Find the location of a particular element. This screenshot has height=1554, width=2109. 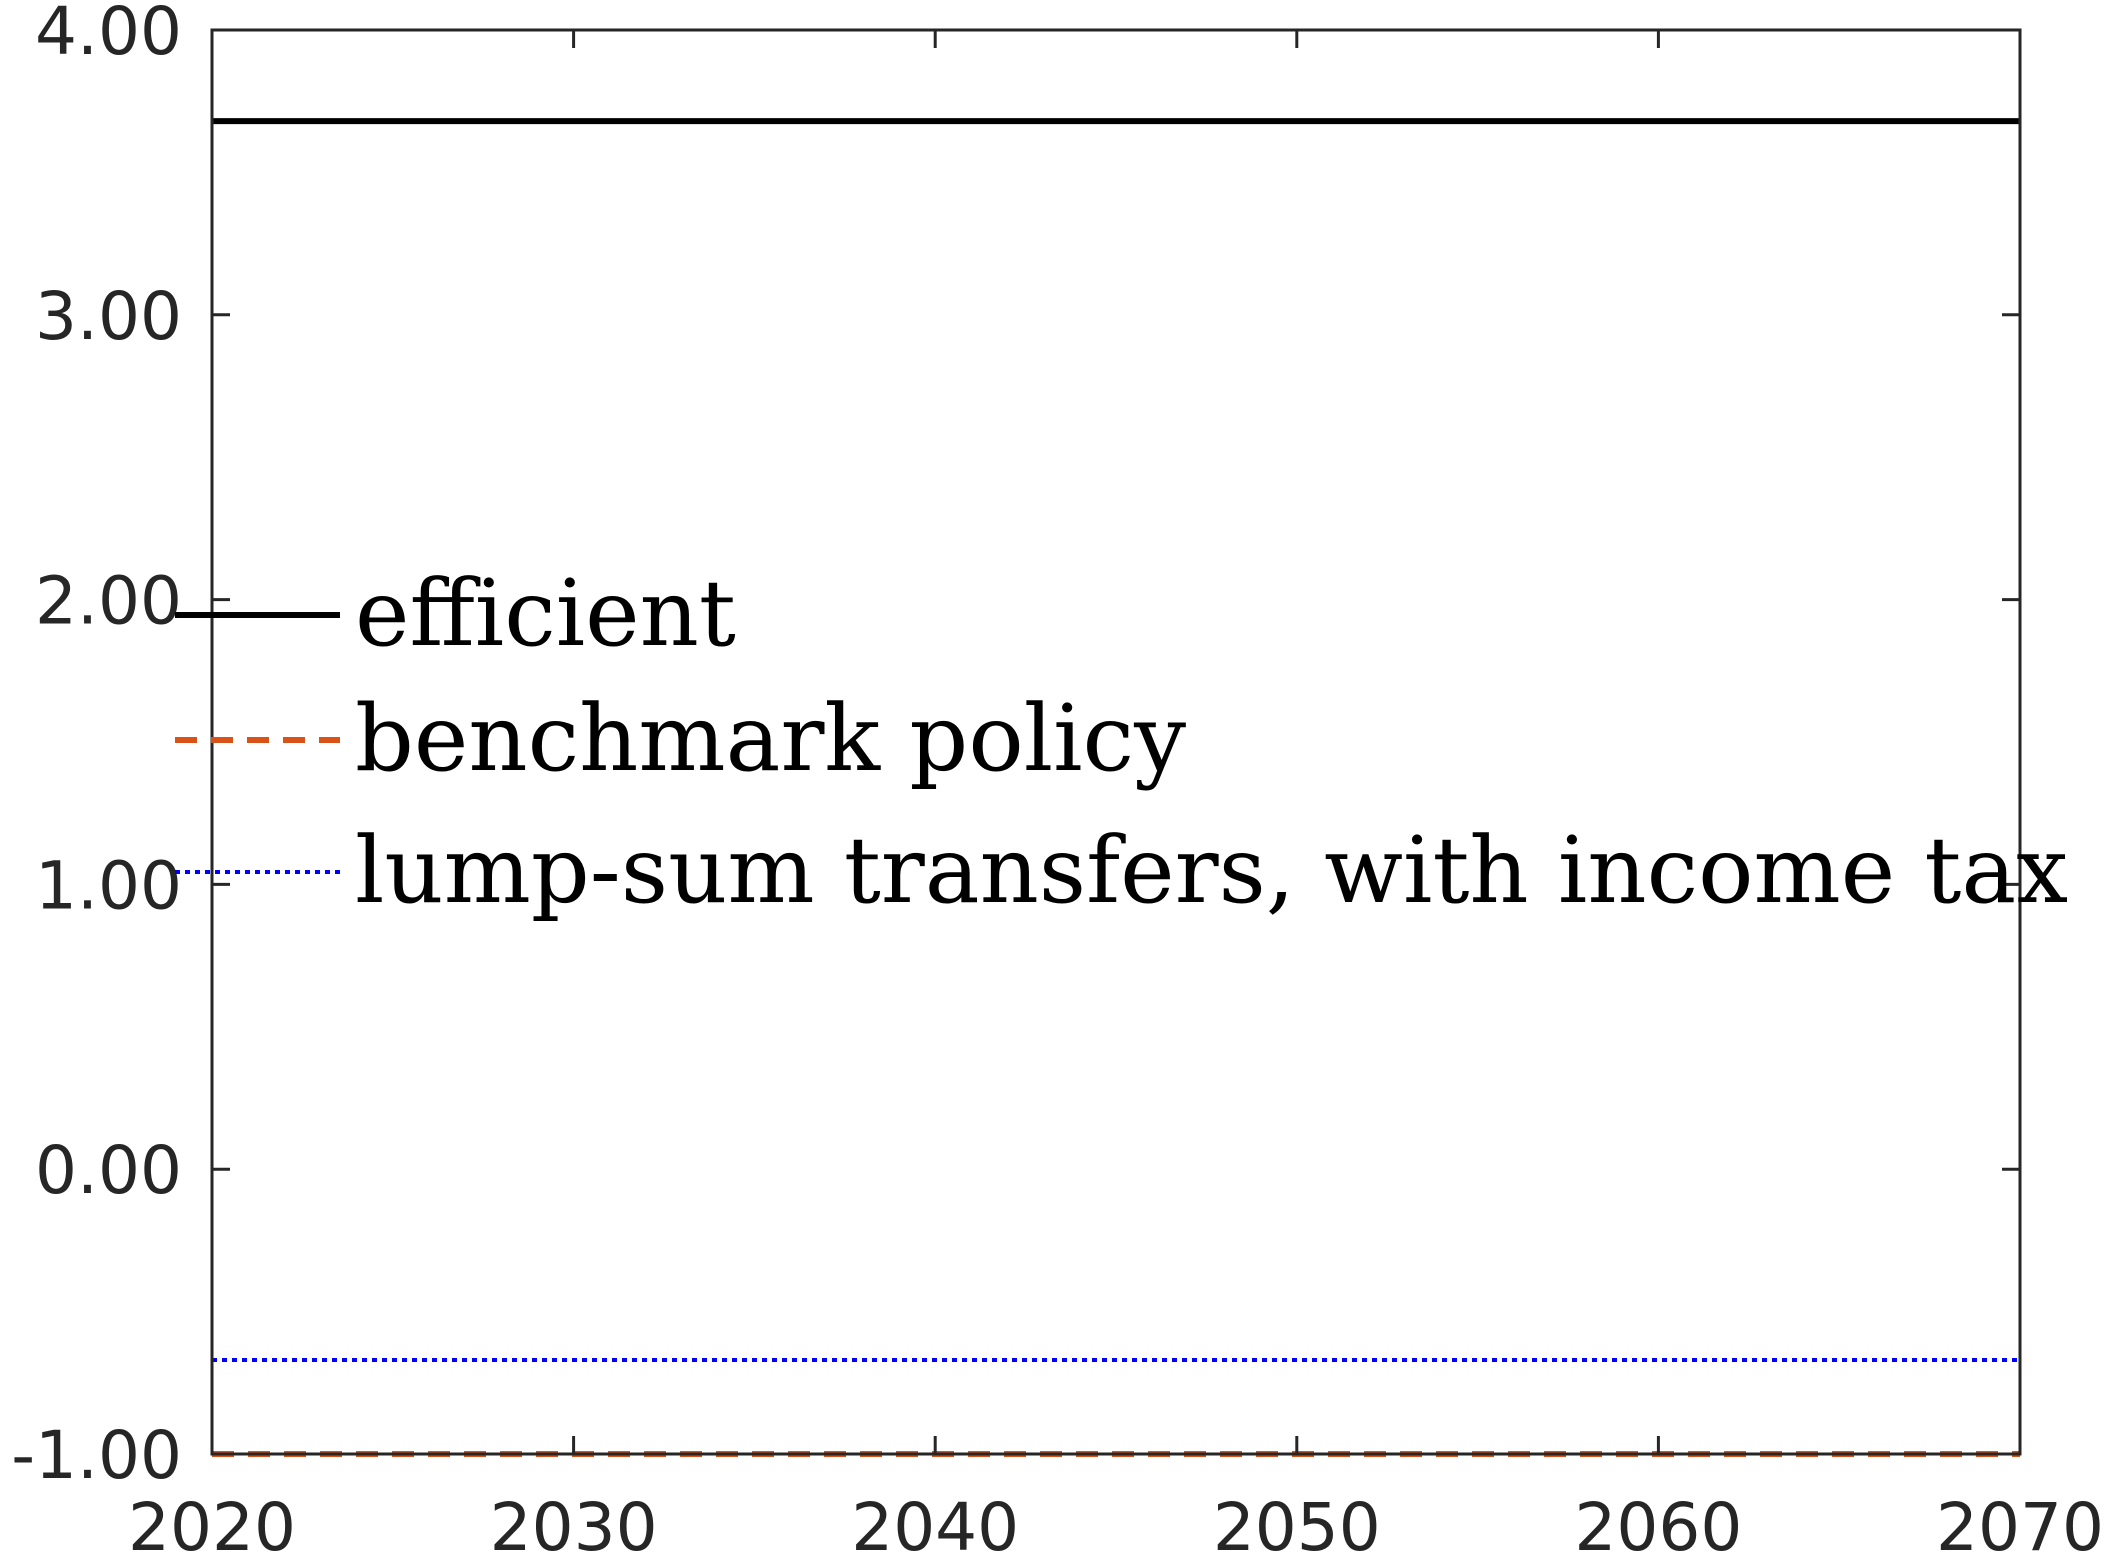

y-tick-label: -1.00 is located at coordinates (96, 1455).